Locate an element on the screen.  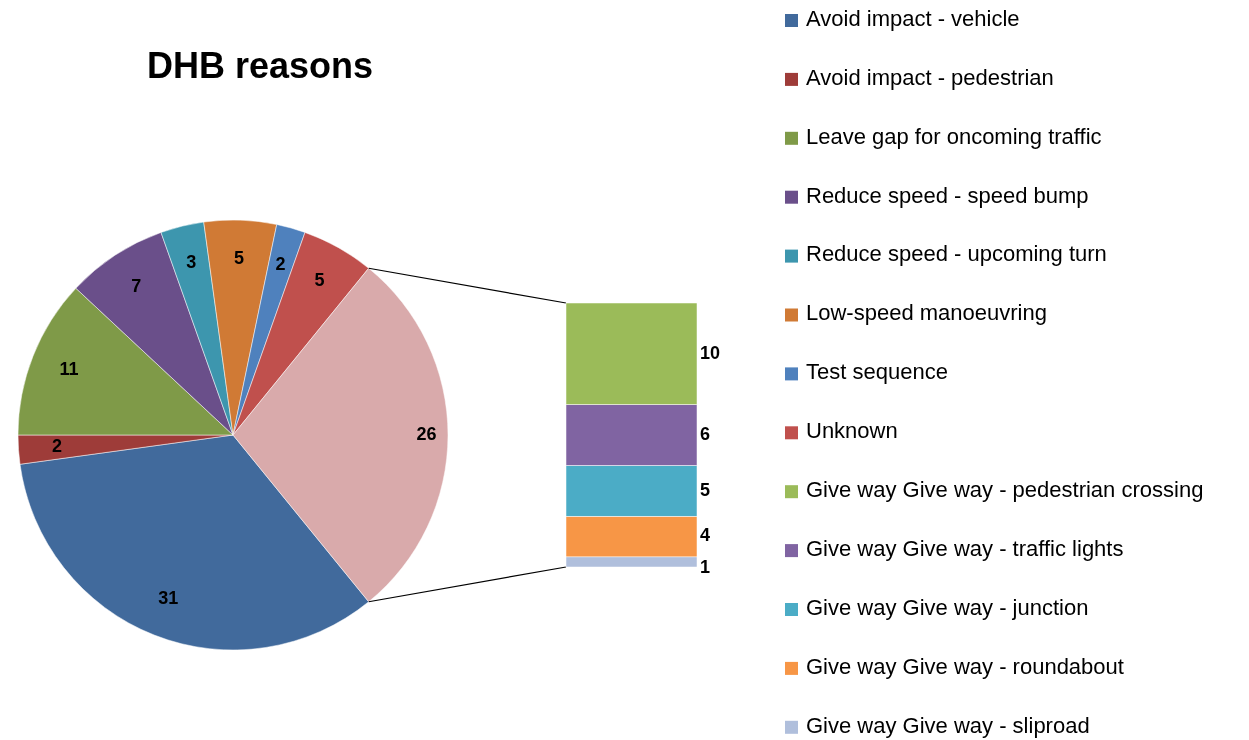
legend-label: Avoid impact - vehicle is located at coordinates (913, 18).